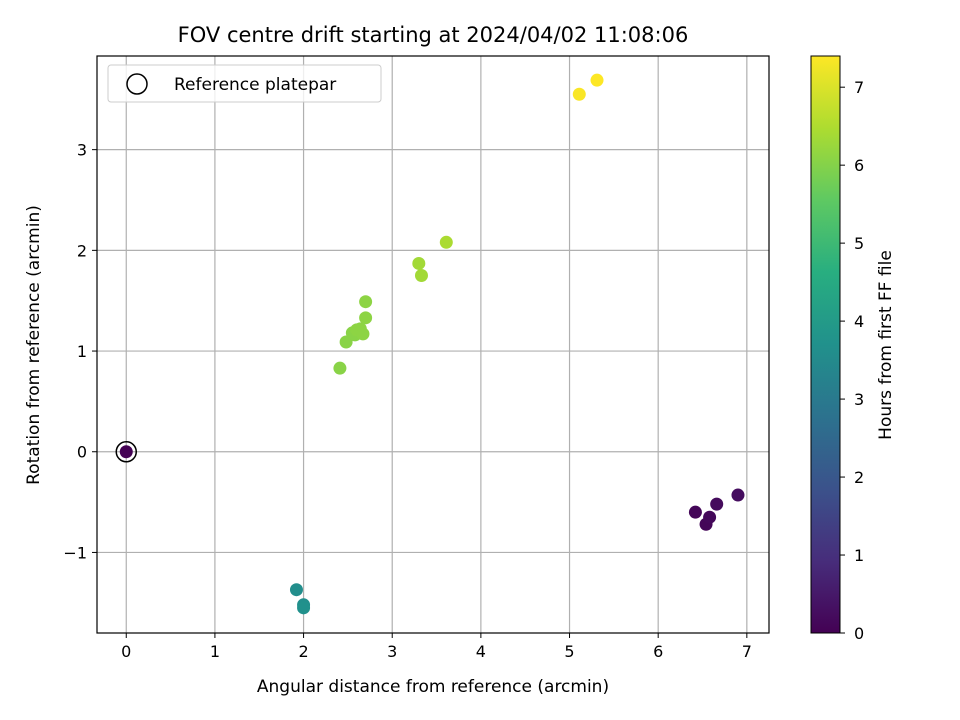 Image resolution: width=960 pixels, height=720 pixels. What do you see at coordinates (433, 687) in the screenshot?
I see `x-axis-label: Angular distance from reference (arcmin)` at bounding box center [433, 687].